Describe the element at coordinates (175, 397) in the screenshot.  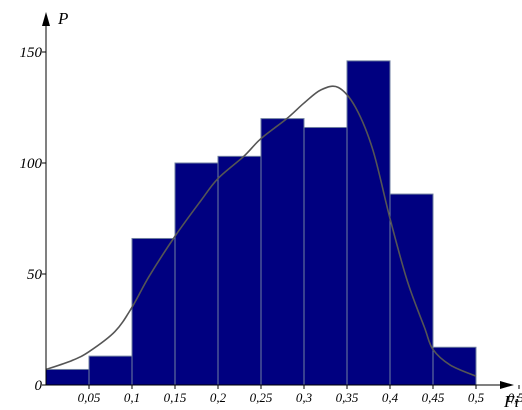
I see `x-tick-label: 0,15` at that location.